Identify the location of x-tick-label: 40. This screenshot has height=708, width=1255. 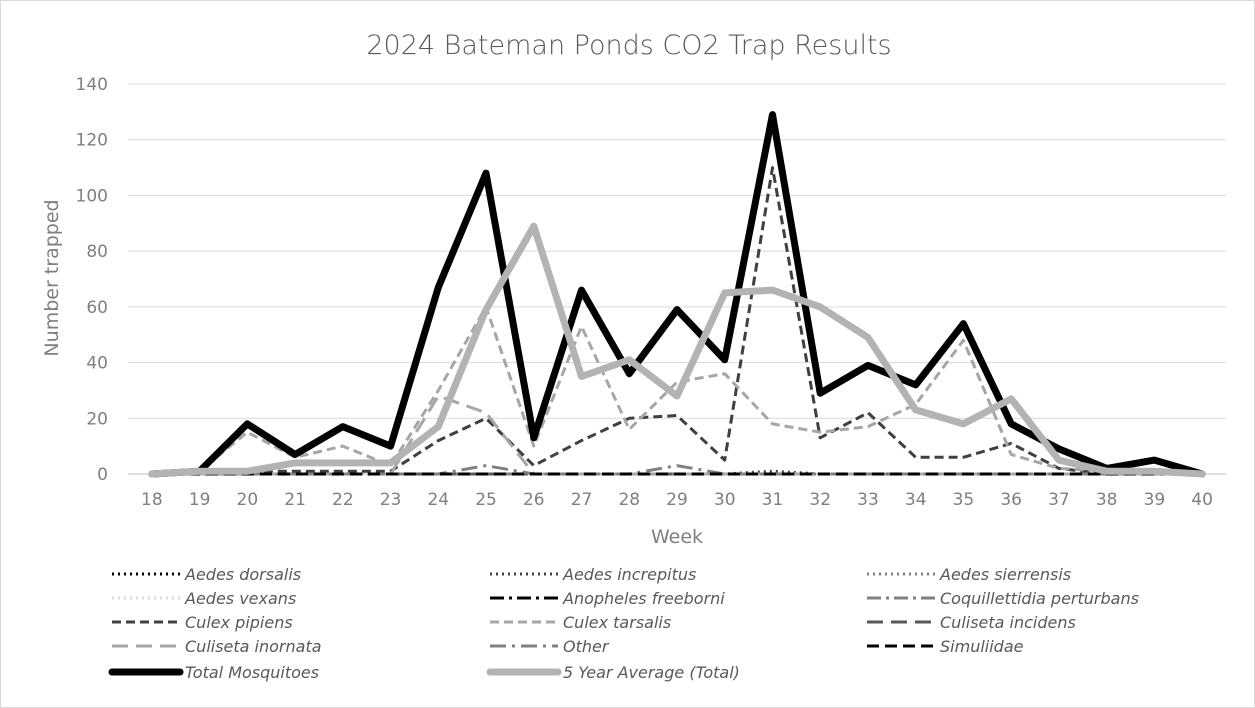
(1202, 500).